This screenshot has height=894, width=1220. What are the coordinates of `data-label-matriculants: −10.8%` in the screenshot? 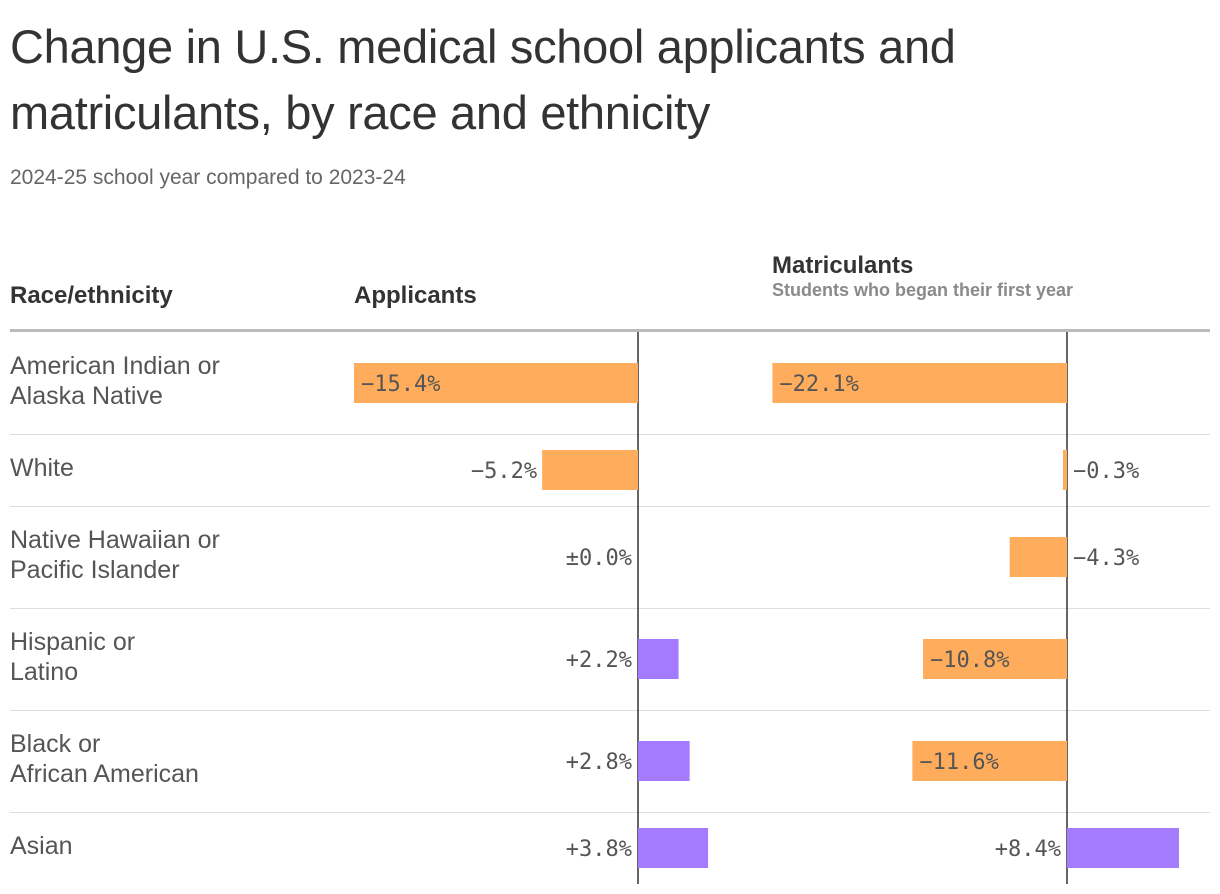 It's located at (969, 660).